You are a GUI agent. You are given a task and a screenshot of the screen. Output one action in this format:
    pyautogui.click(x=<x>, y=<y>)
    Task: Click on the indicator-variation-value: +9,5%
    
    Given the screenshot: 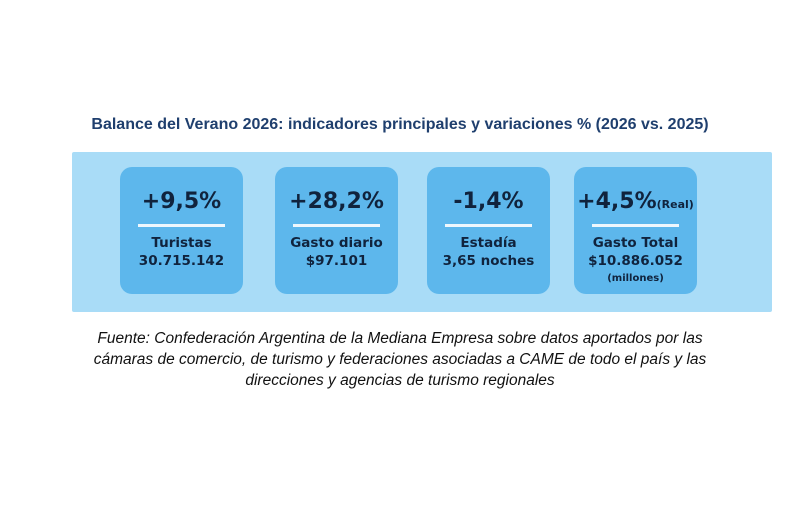 What is the action you would take?
    pyautogui.click(x=181, y=201)
    